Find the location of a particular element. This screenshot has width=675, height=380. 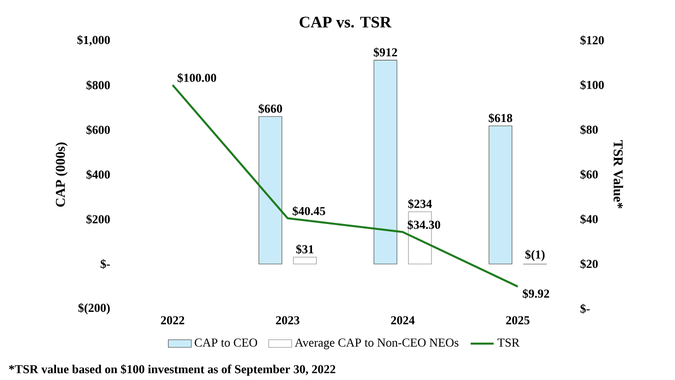

x-tick-label: 2022 is located at coordinates (172, 320).